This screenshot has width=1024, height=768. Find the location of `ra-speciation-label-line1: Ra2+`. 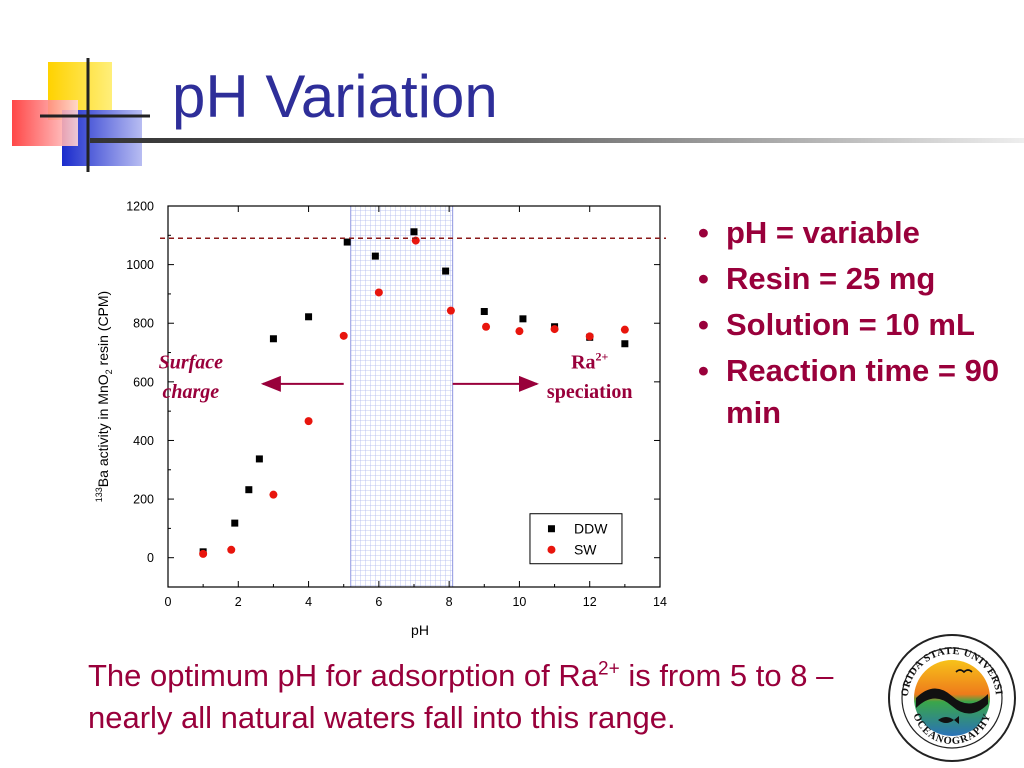

ra-speciation-label-line1: Ra2+ is located at coordinates (589, 362).